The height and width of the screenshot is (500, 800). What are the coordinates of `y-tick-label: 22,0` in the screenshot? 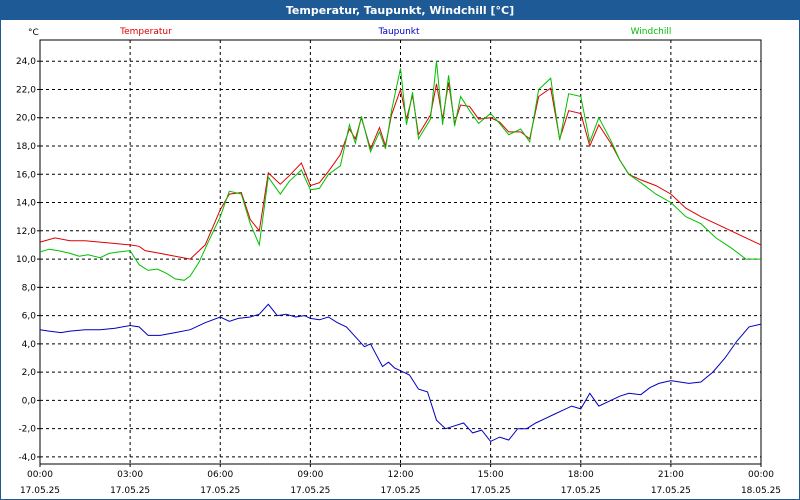 It's located at (26, 90).